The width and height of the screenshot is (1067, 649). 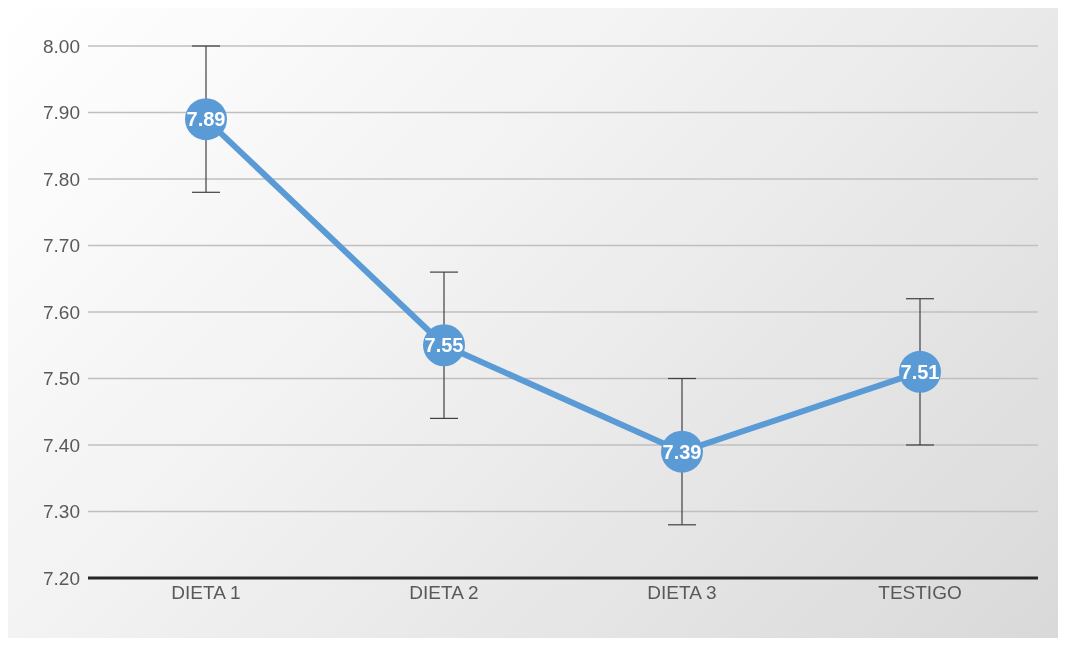 I want to click on y-tick-label: 7.80, so click(x=61, y=179).